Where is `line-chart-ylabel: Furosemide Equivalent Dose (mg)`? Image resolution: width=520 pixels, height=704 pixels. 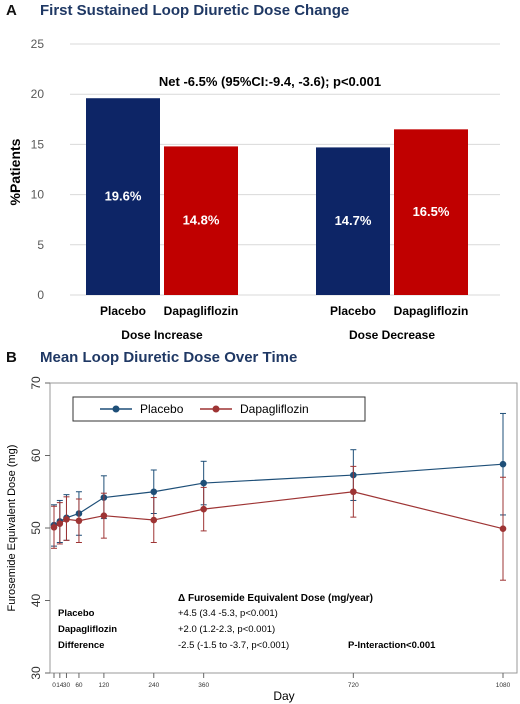 line-chart-ylabel: Furosemide Equivalent Dose (mg) is located at coordinates (12, 528).